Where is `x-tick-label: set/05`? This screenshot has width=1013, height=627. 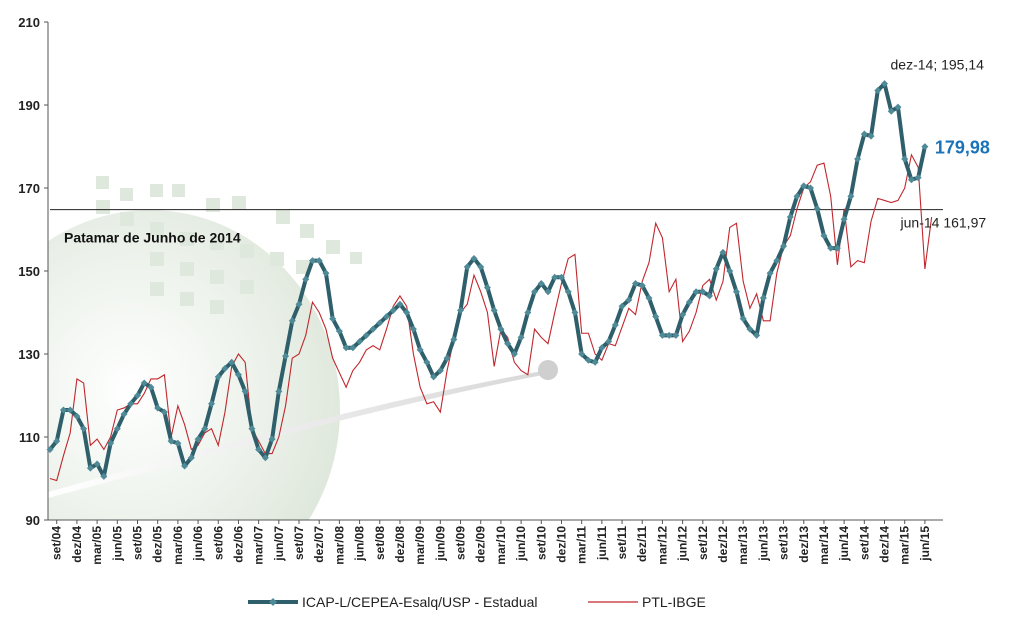
x-tick-label: set/05 is located at coordinates (137, 543).